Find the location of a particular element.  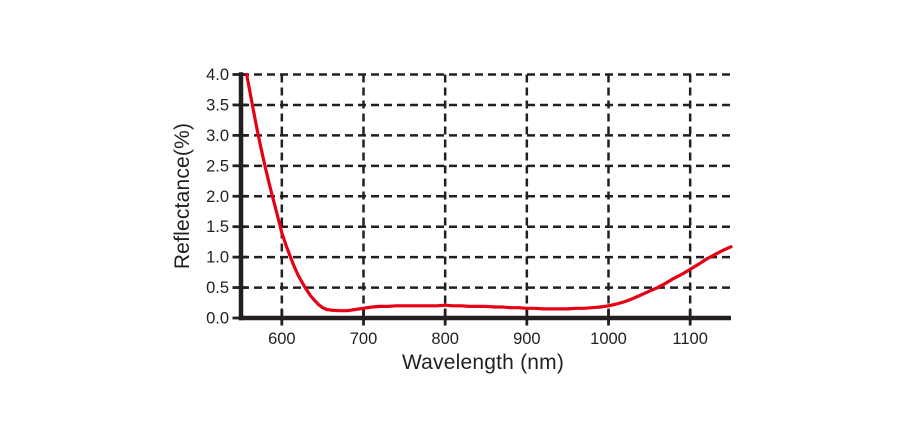

x-tick-label: 900 is located at coordinates (527, 339).